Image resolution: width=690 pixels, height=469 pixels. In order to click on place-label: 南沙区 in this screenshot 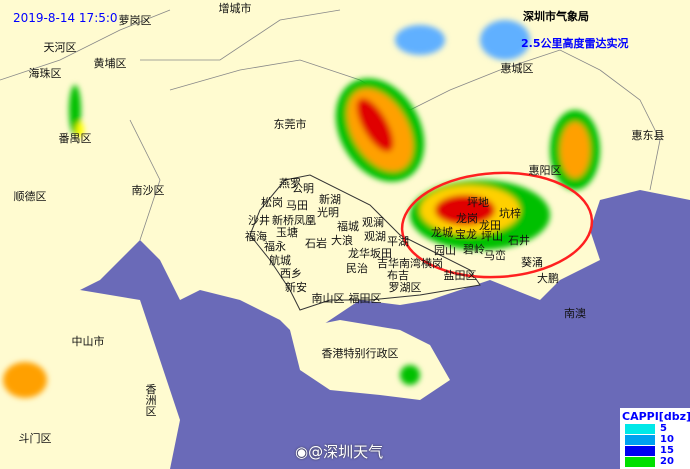, I will do `click(148, 190)`.